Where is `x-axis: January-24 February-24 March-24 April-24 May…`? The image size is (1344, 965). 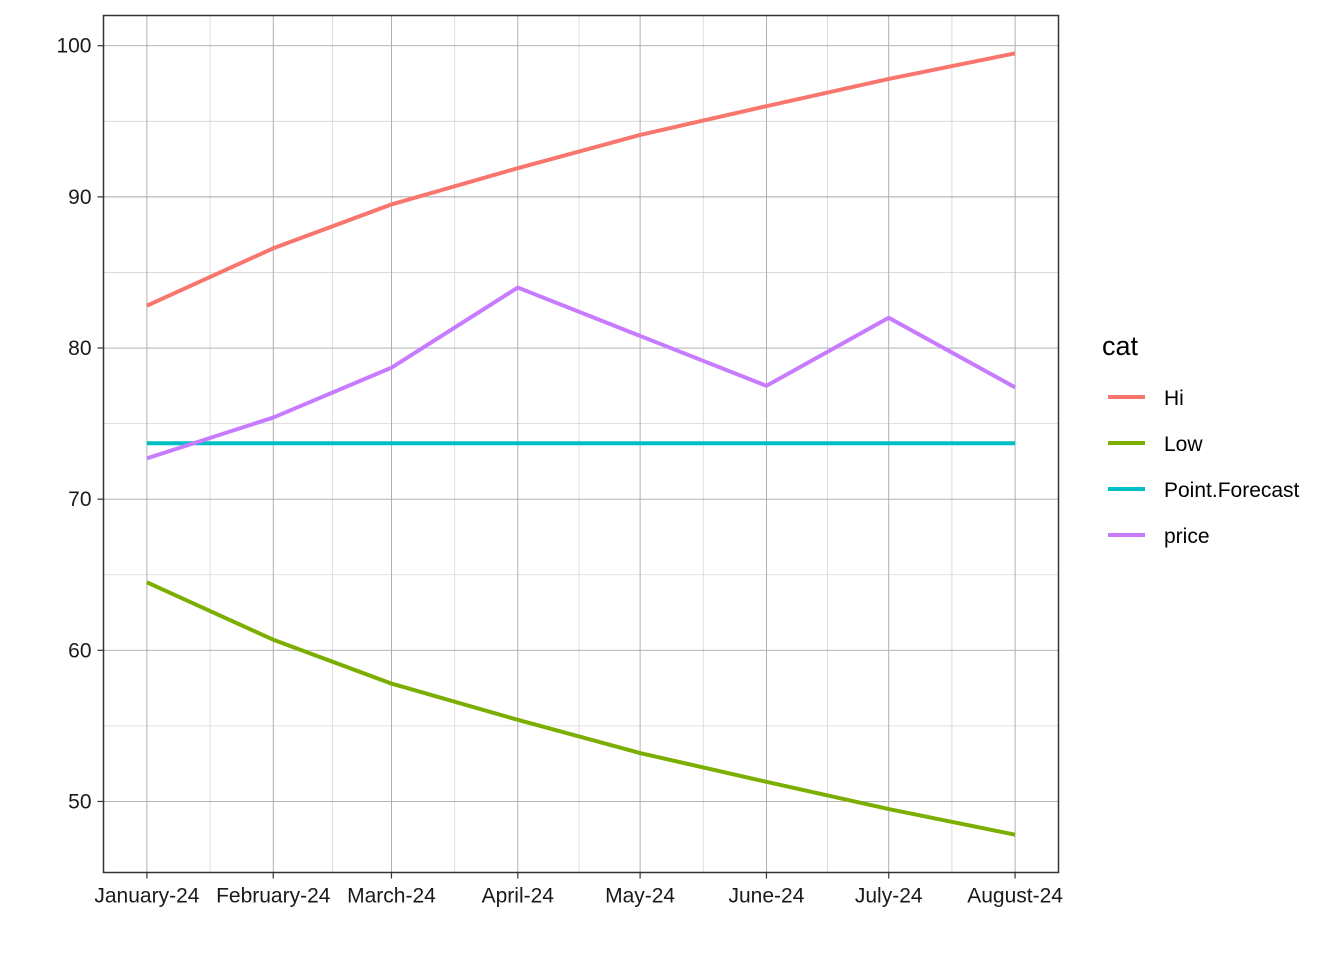 x-axis: January-24 February-24 March-24 April-24 May… is located at coordinates (578, 890).